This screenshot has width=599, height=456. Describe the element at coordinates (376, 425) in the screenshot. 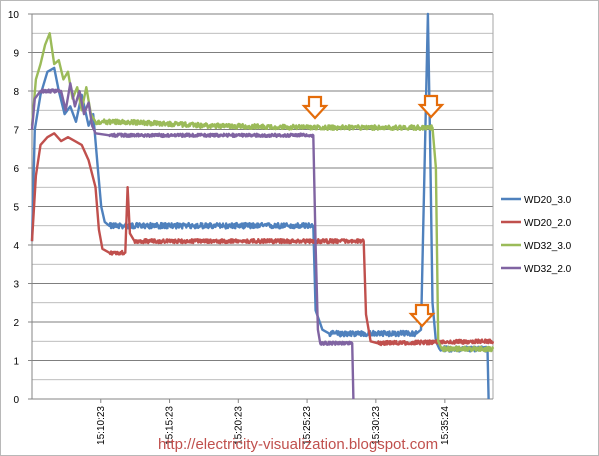

I see `x-tick-label: 15:30:23` at that location.